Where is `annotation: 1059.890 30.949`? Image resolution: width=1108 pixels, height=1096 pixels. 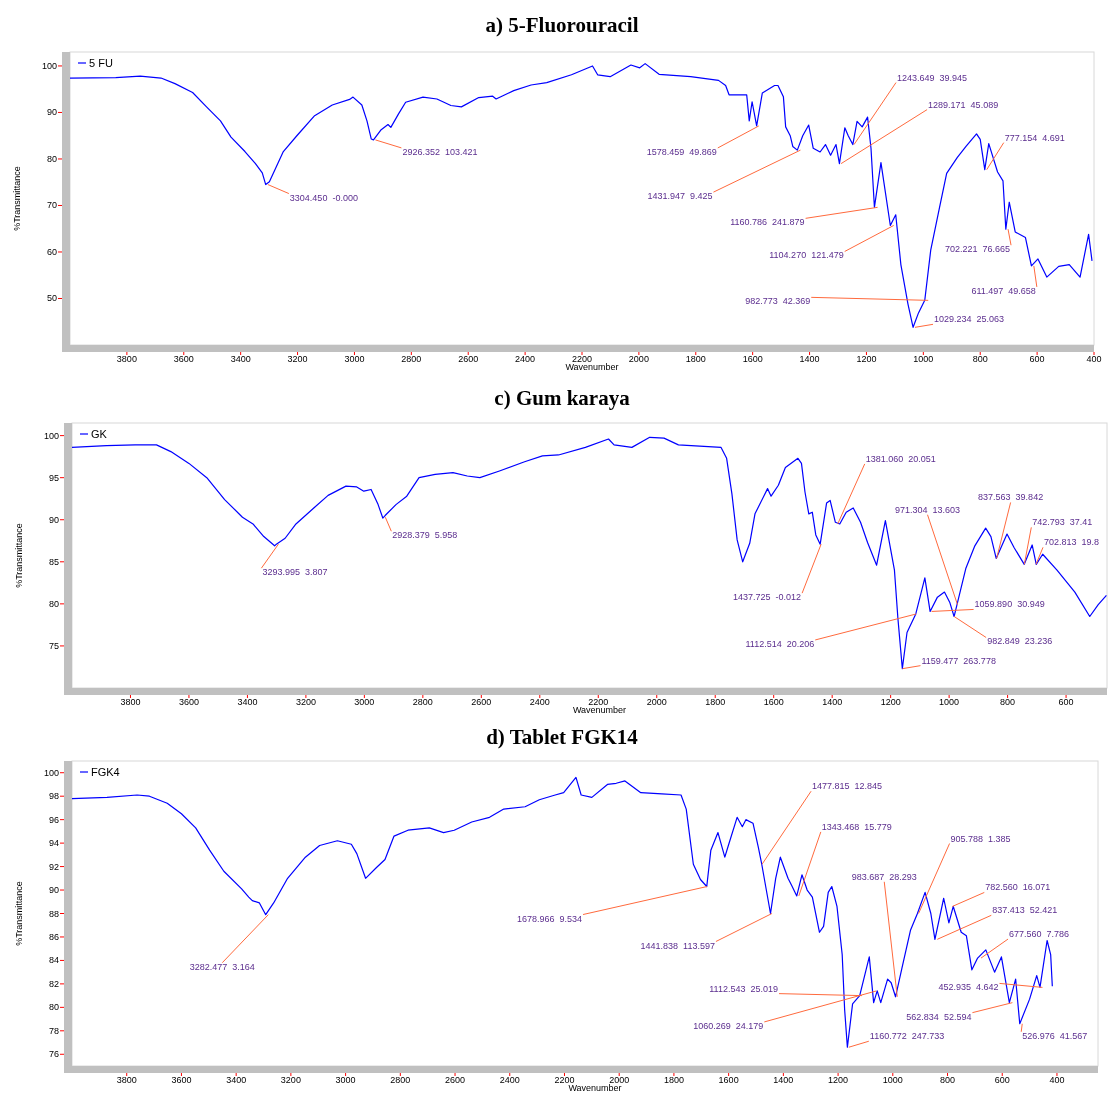
annotation: 1059.890 30.949 is located at coordinates (1009, 604).